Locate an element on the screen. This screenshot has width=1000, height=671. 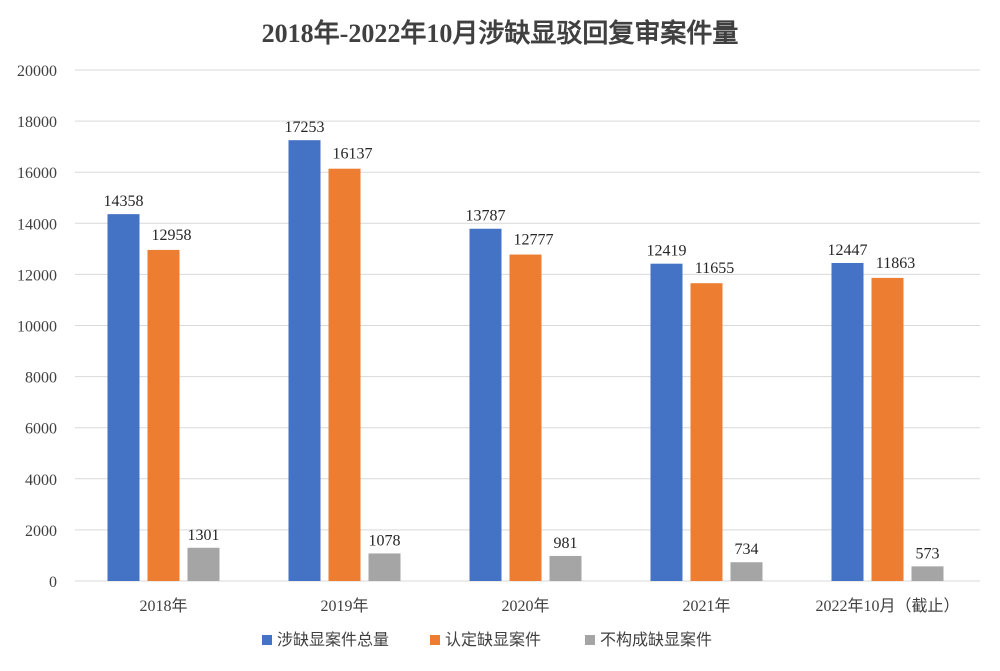
legend-label: 涉缺显案件总量 is located at coordinates (333, 640).